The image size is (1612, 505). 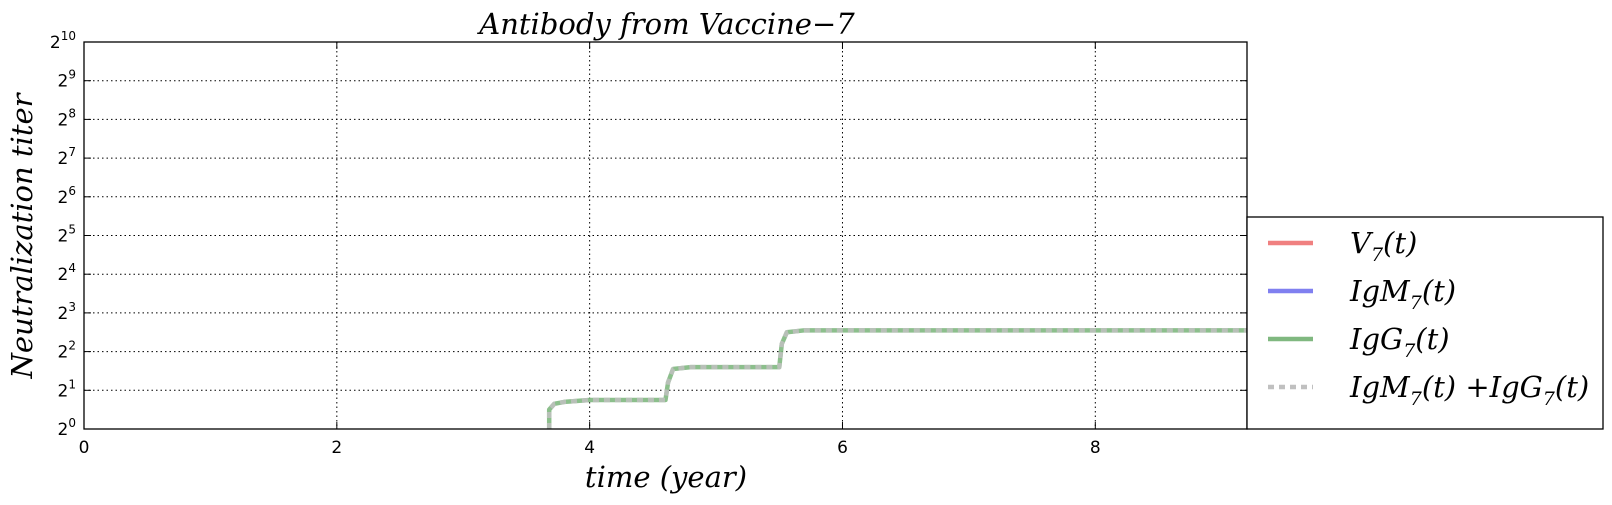 I want to click on chart-title: Antibody from Vaccine−7, so click(x=665, y=24).